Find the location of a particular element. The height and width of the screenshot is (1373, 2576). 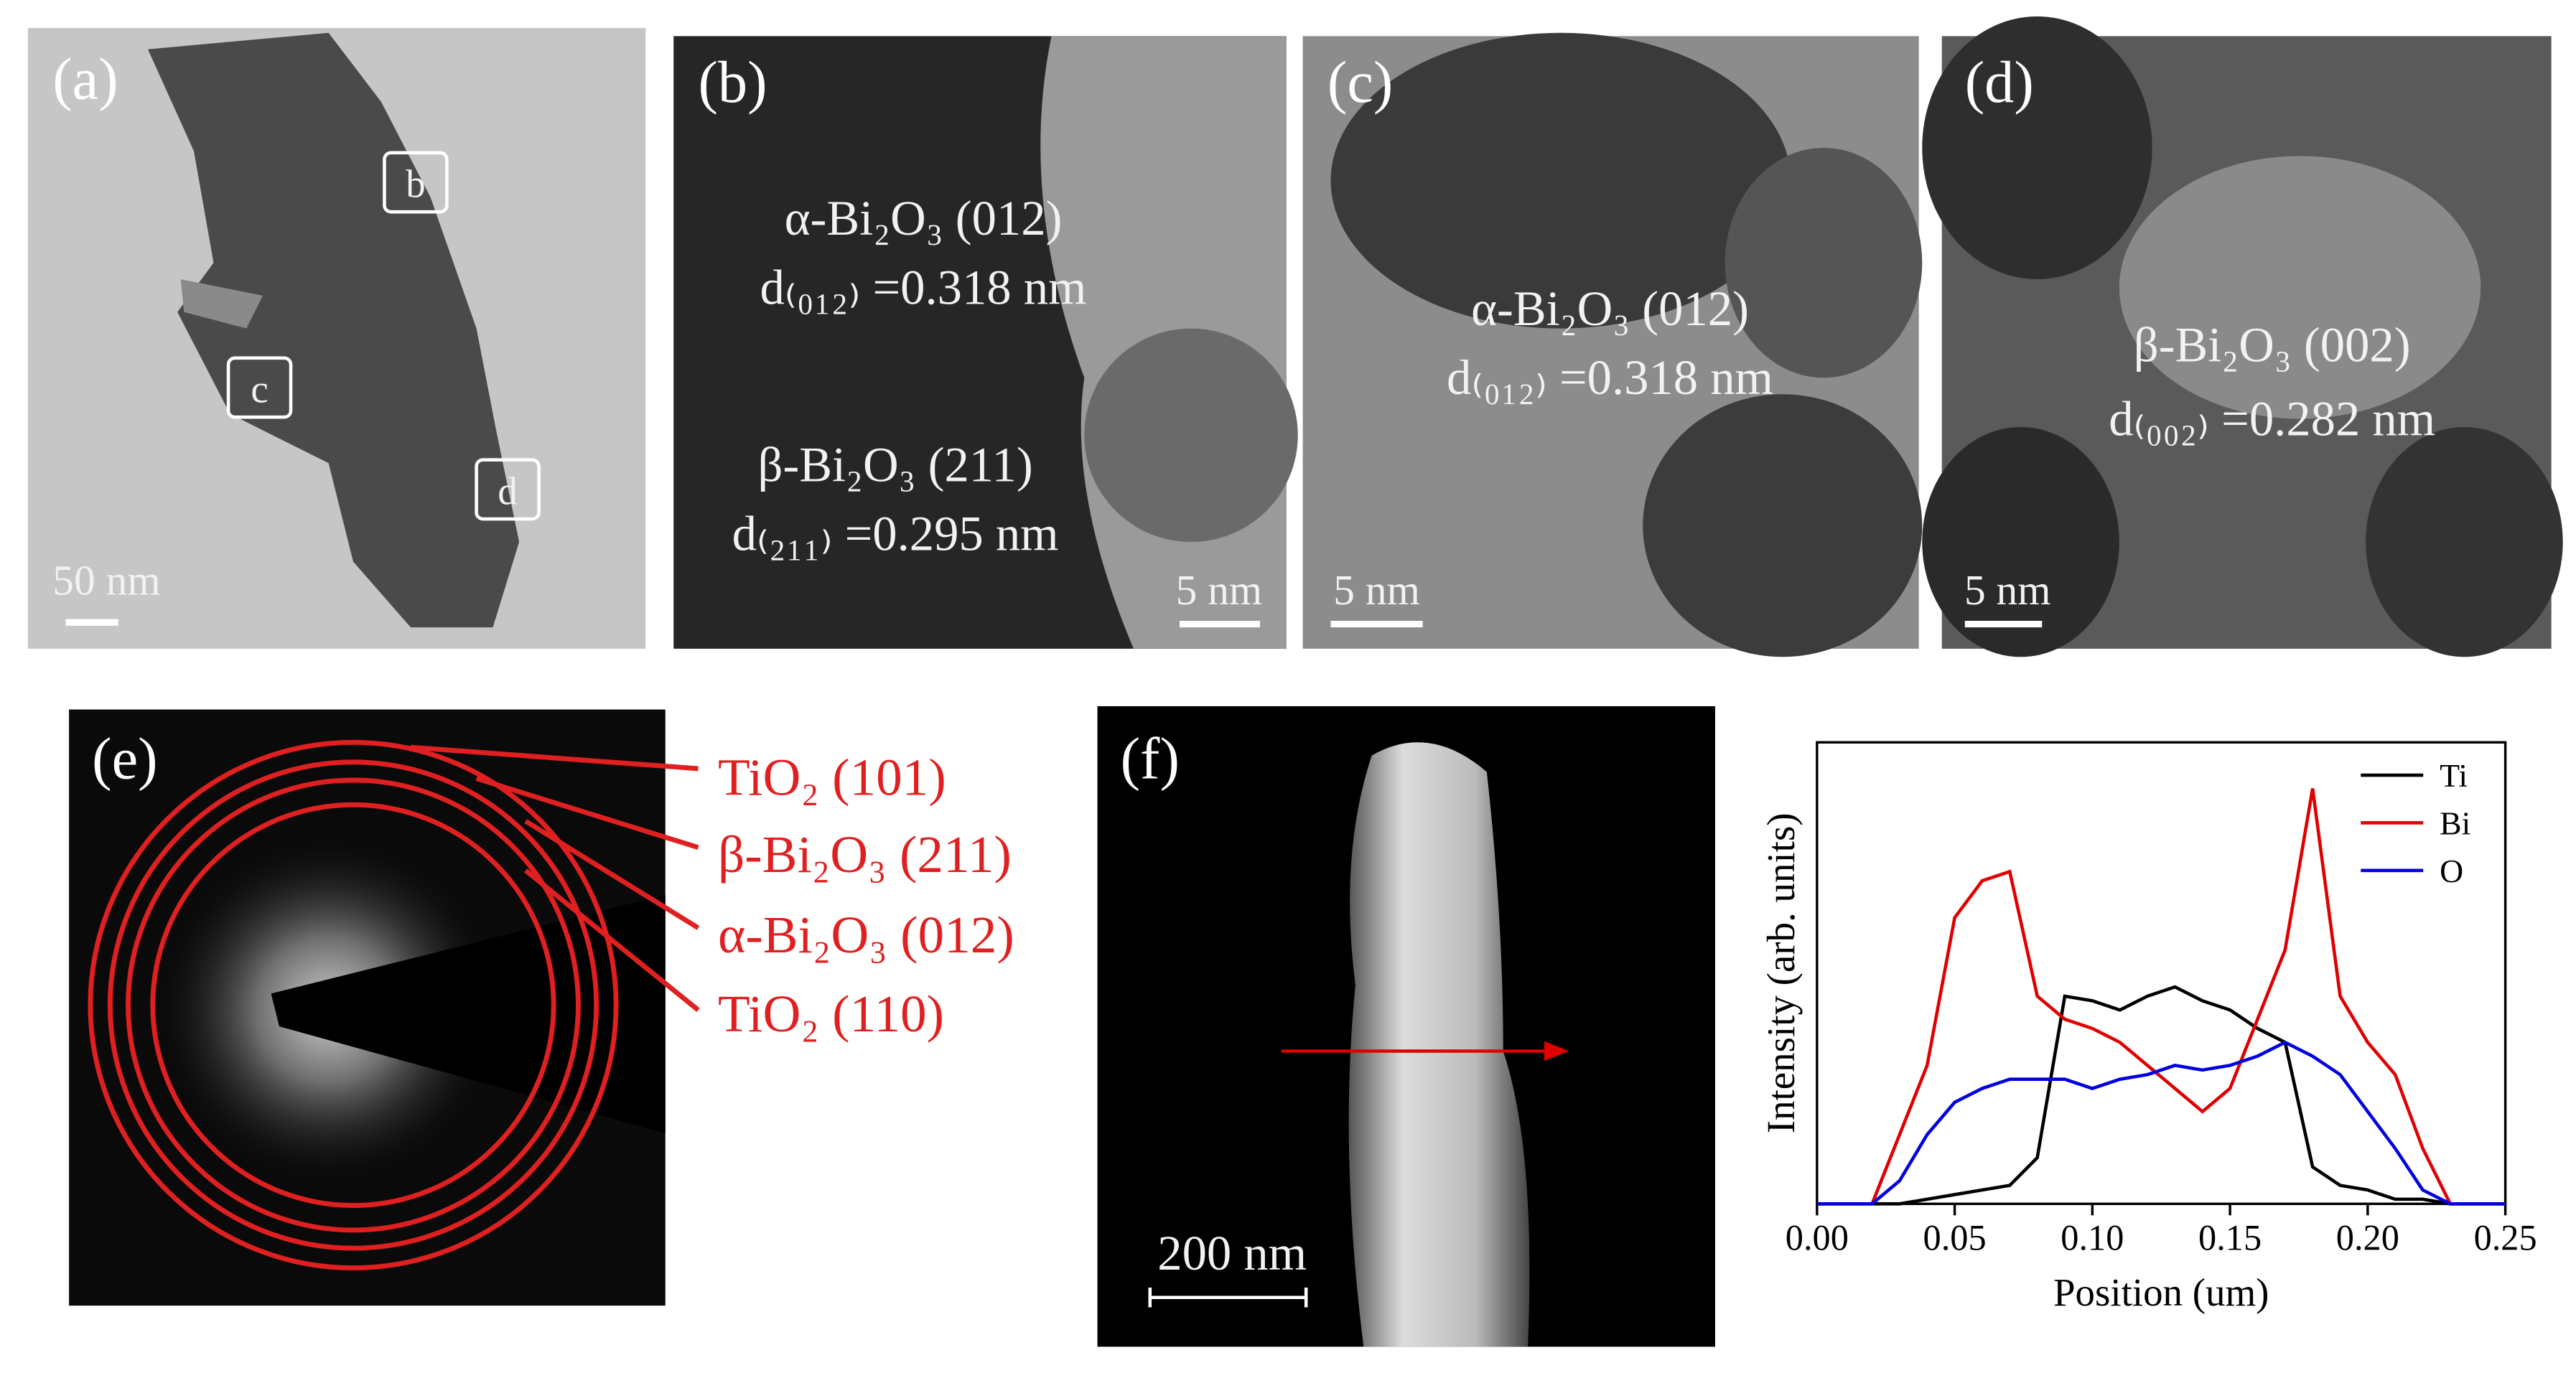

x-tick-label: 0.00 is located at coordinates (1817, 1237).